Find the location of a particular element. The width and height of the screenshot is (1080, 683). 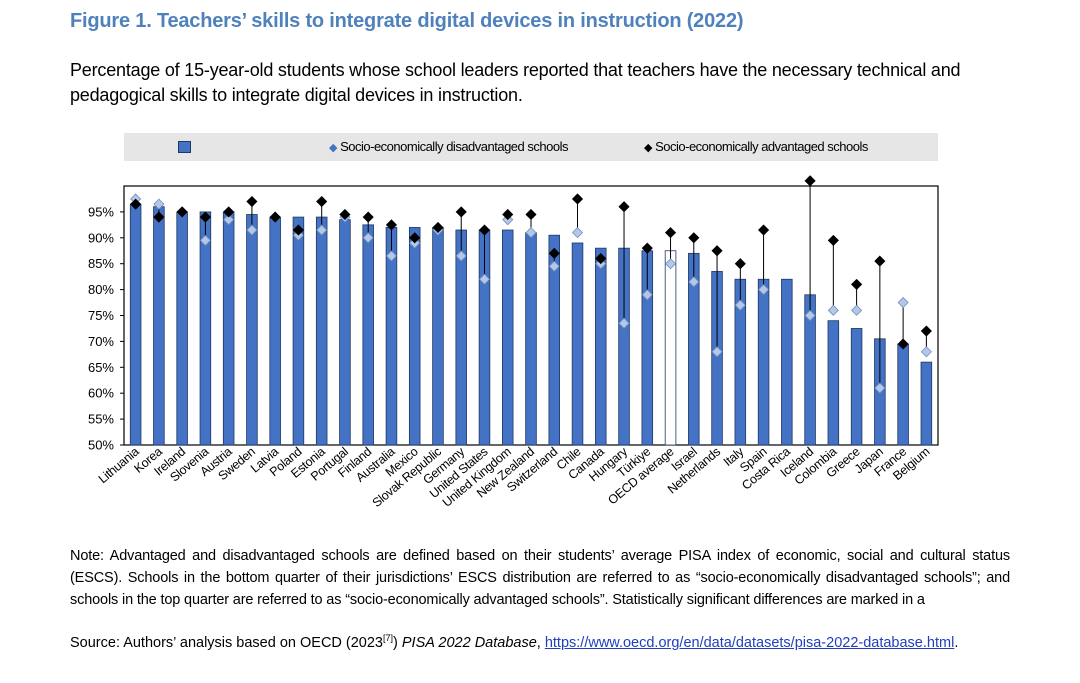

y-tick-label: 70% is located at coordinates (101, 341).